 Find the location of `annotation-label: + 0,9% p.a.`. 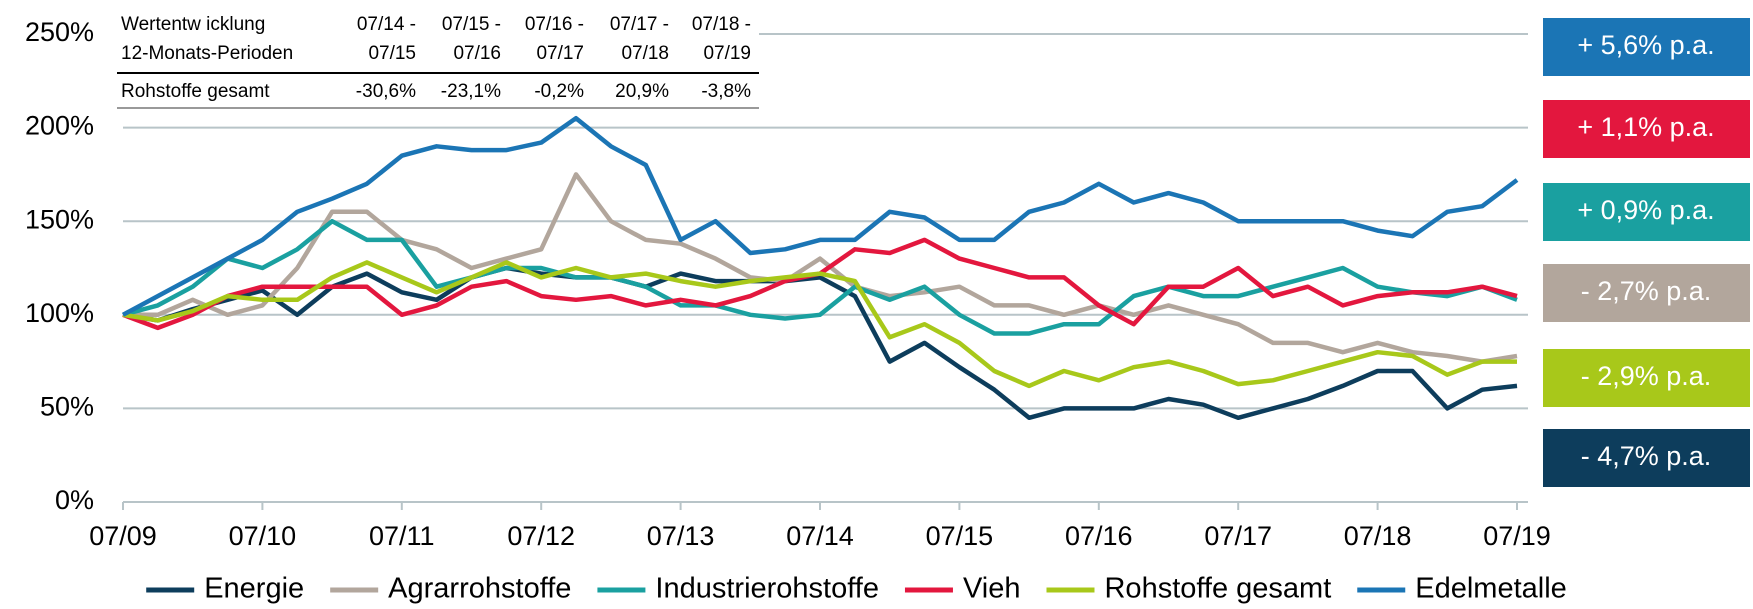

annotation-label: + 0,9% p.a. is located at coordinates (1645, 210).